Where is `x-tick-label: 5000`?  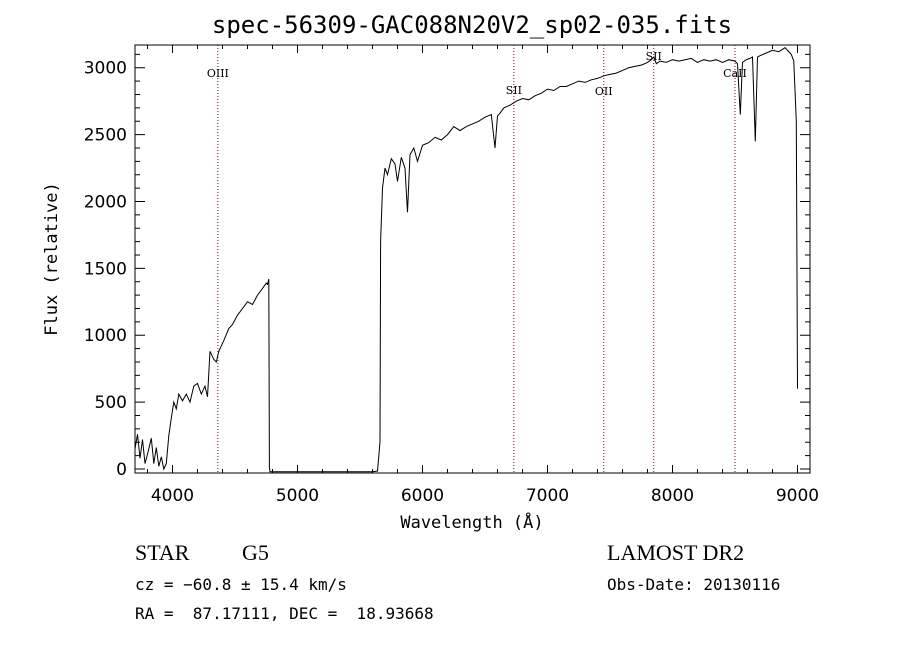
x-tick-label: 5000 is located at coordinates (297, 496).